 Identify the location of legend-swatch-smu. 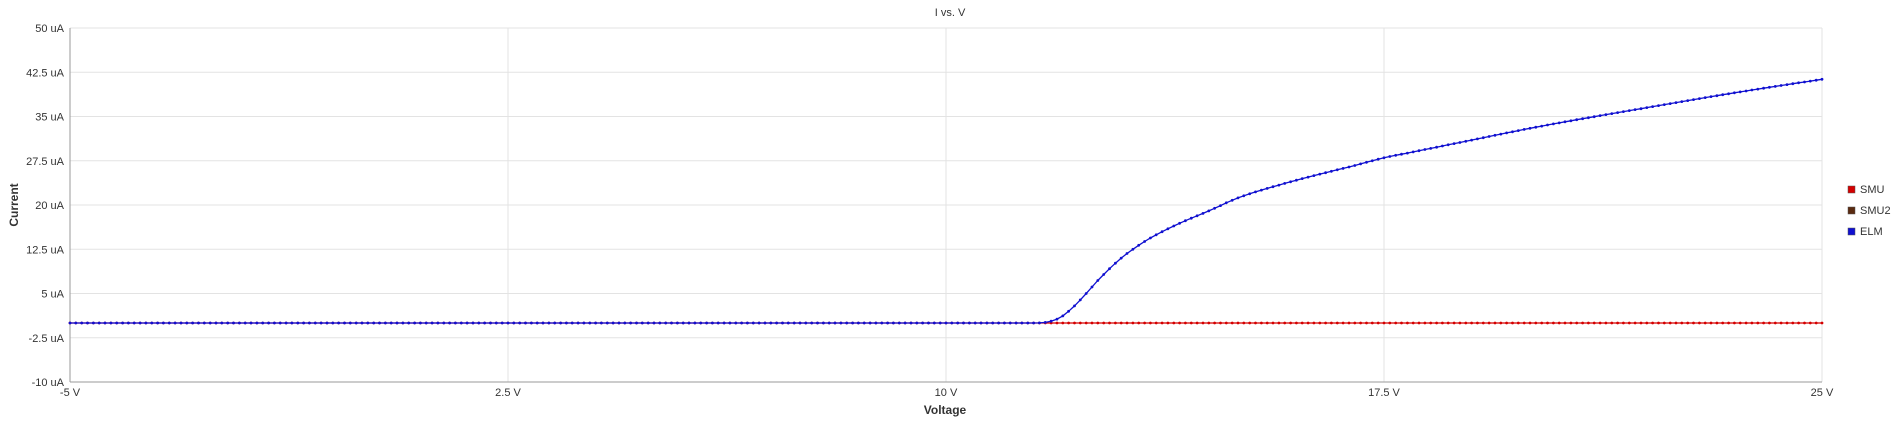
(1851, 189).